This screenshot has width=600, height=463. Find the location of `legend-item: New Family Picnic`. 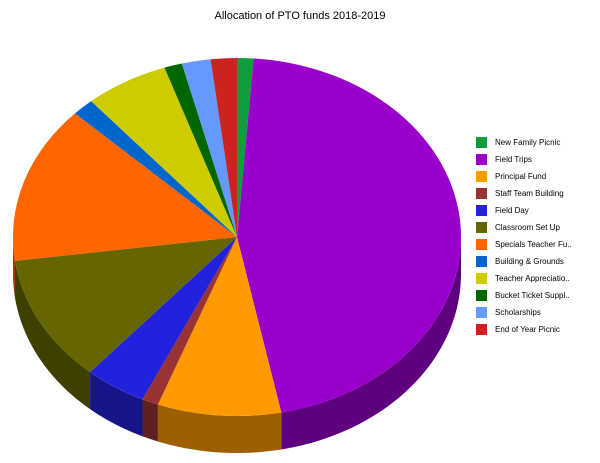

legend-item: New Family Picnic is located at coordinates (536, 142).